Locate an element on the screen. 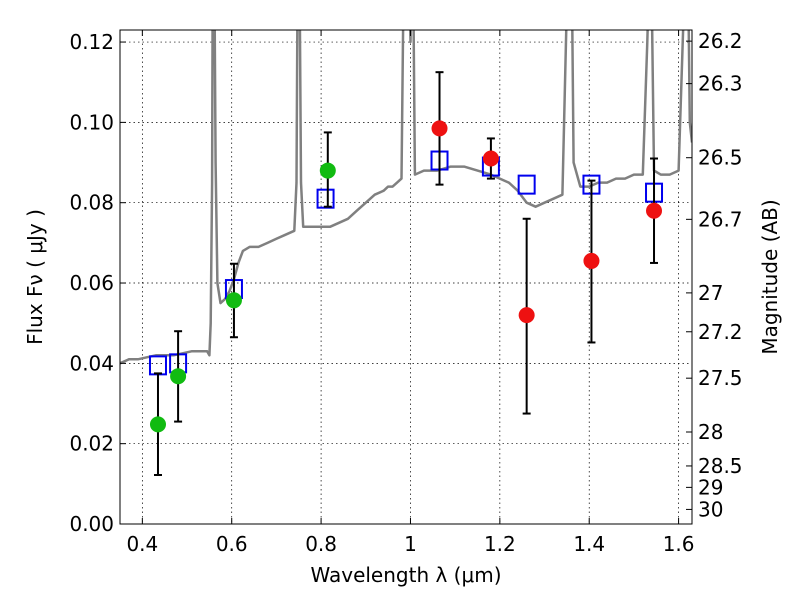 The width and height of the screenshot is (800, 600). x-tick-label: 0.4 is located at coordinates (142, 544).